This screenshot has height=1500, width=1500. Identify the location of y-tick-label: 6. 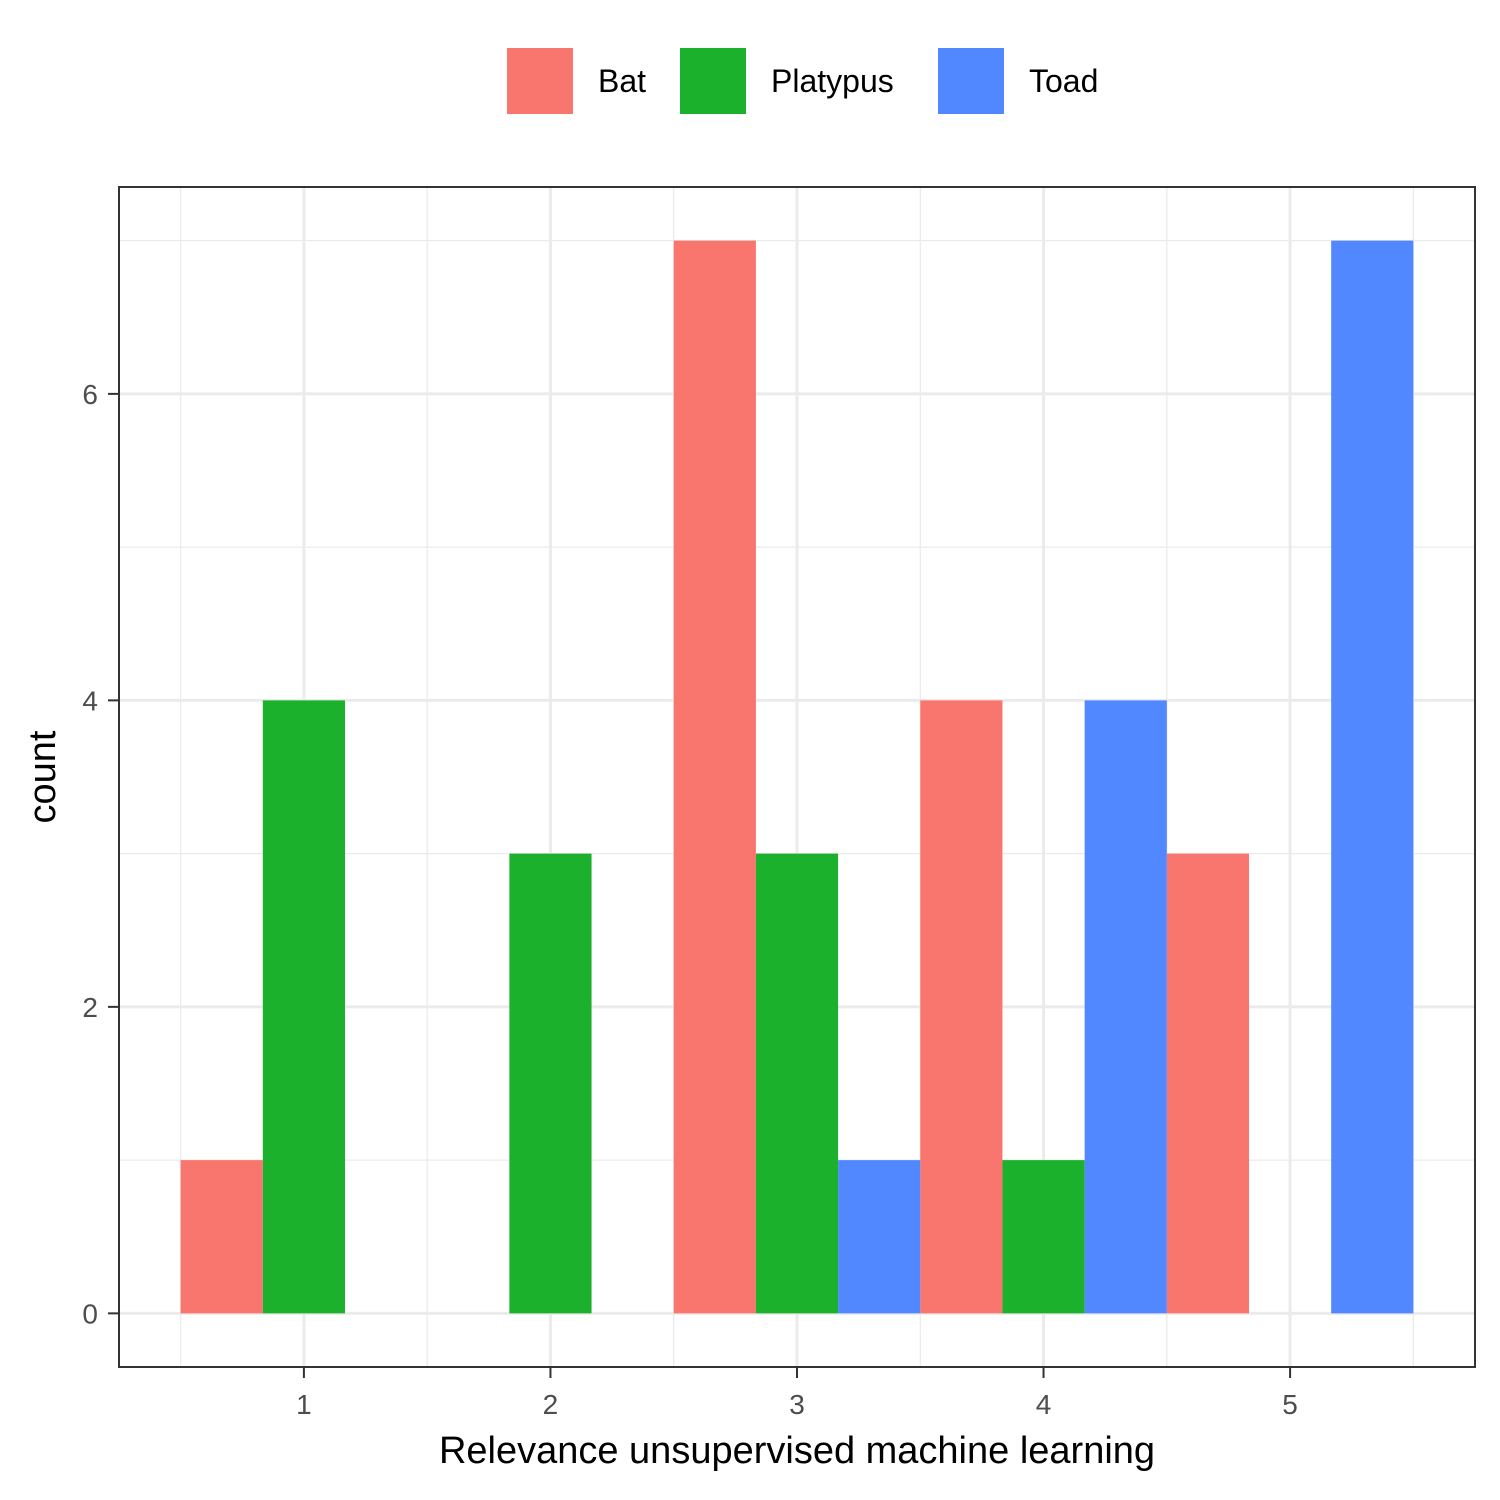
(90, 394).